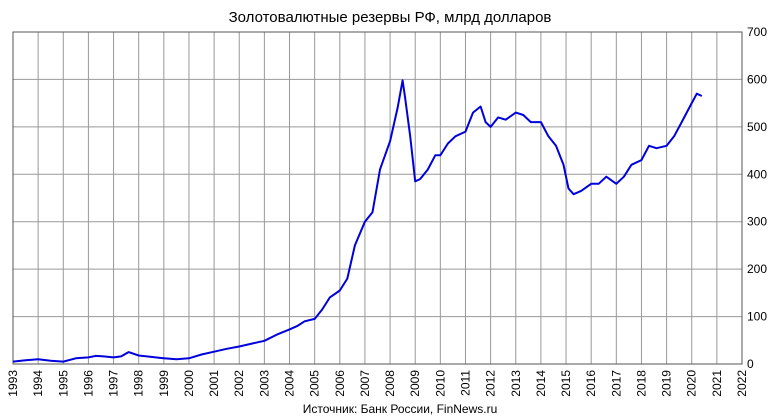 The image size is (780, 420). Describe the element at coordinates (114, 383) in the screenshot. I see `x-tick-label: 1997` at that location.